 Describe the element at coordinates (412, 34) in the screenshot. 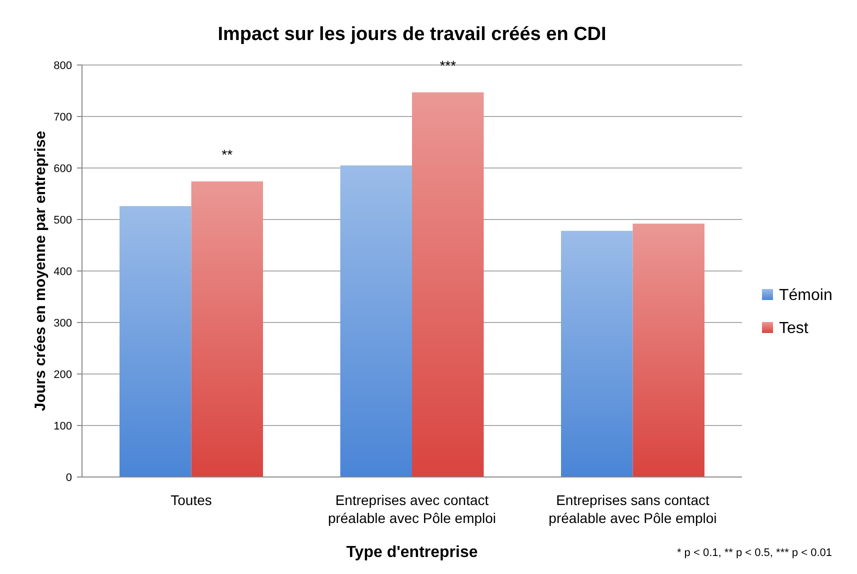

I see `chart-title: Impact sur les jours de travail créés en CDI` at that location.